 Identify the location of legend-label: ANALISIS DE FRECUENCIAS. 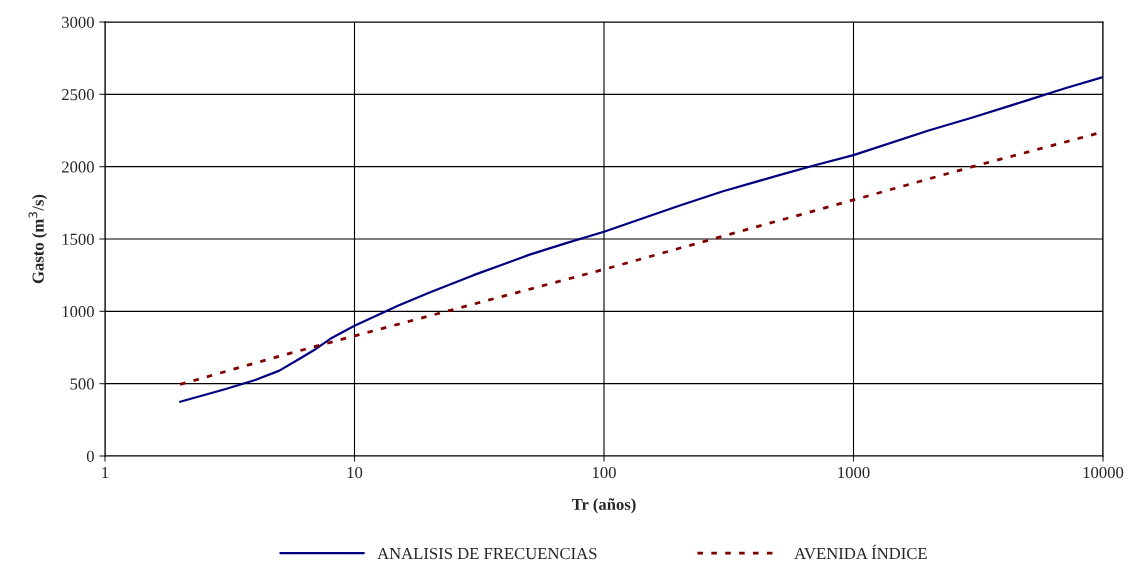
(487, 553).